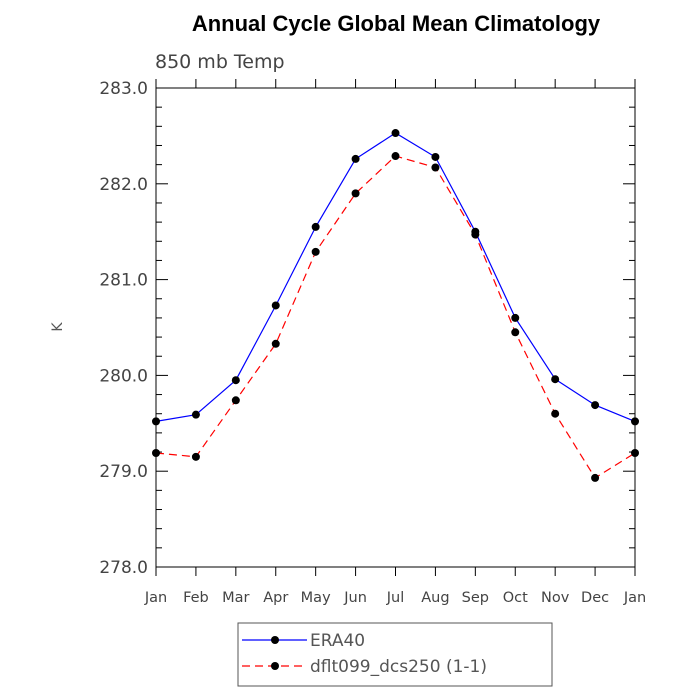 The height and width of the screenshot is (700, 700). Describe the element at coordinates (395, 598) in the screenshot. I see `x-tick-label: Jul` at that location.